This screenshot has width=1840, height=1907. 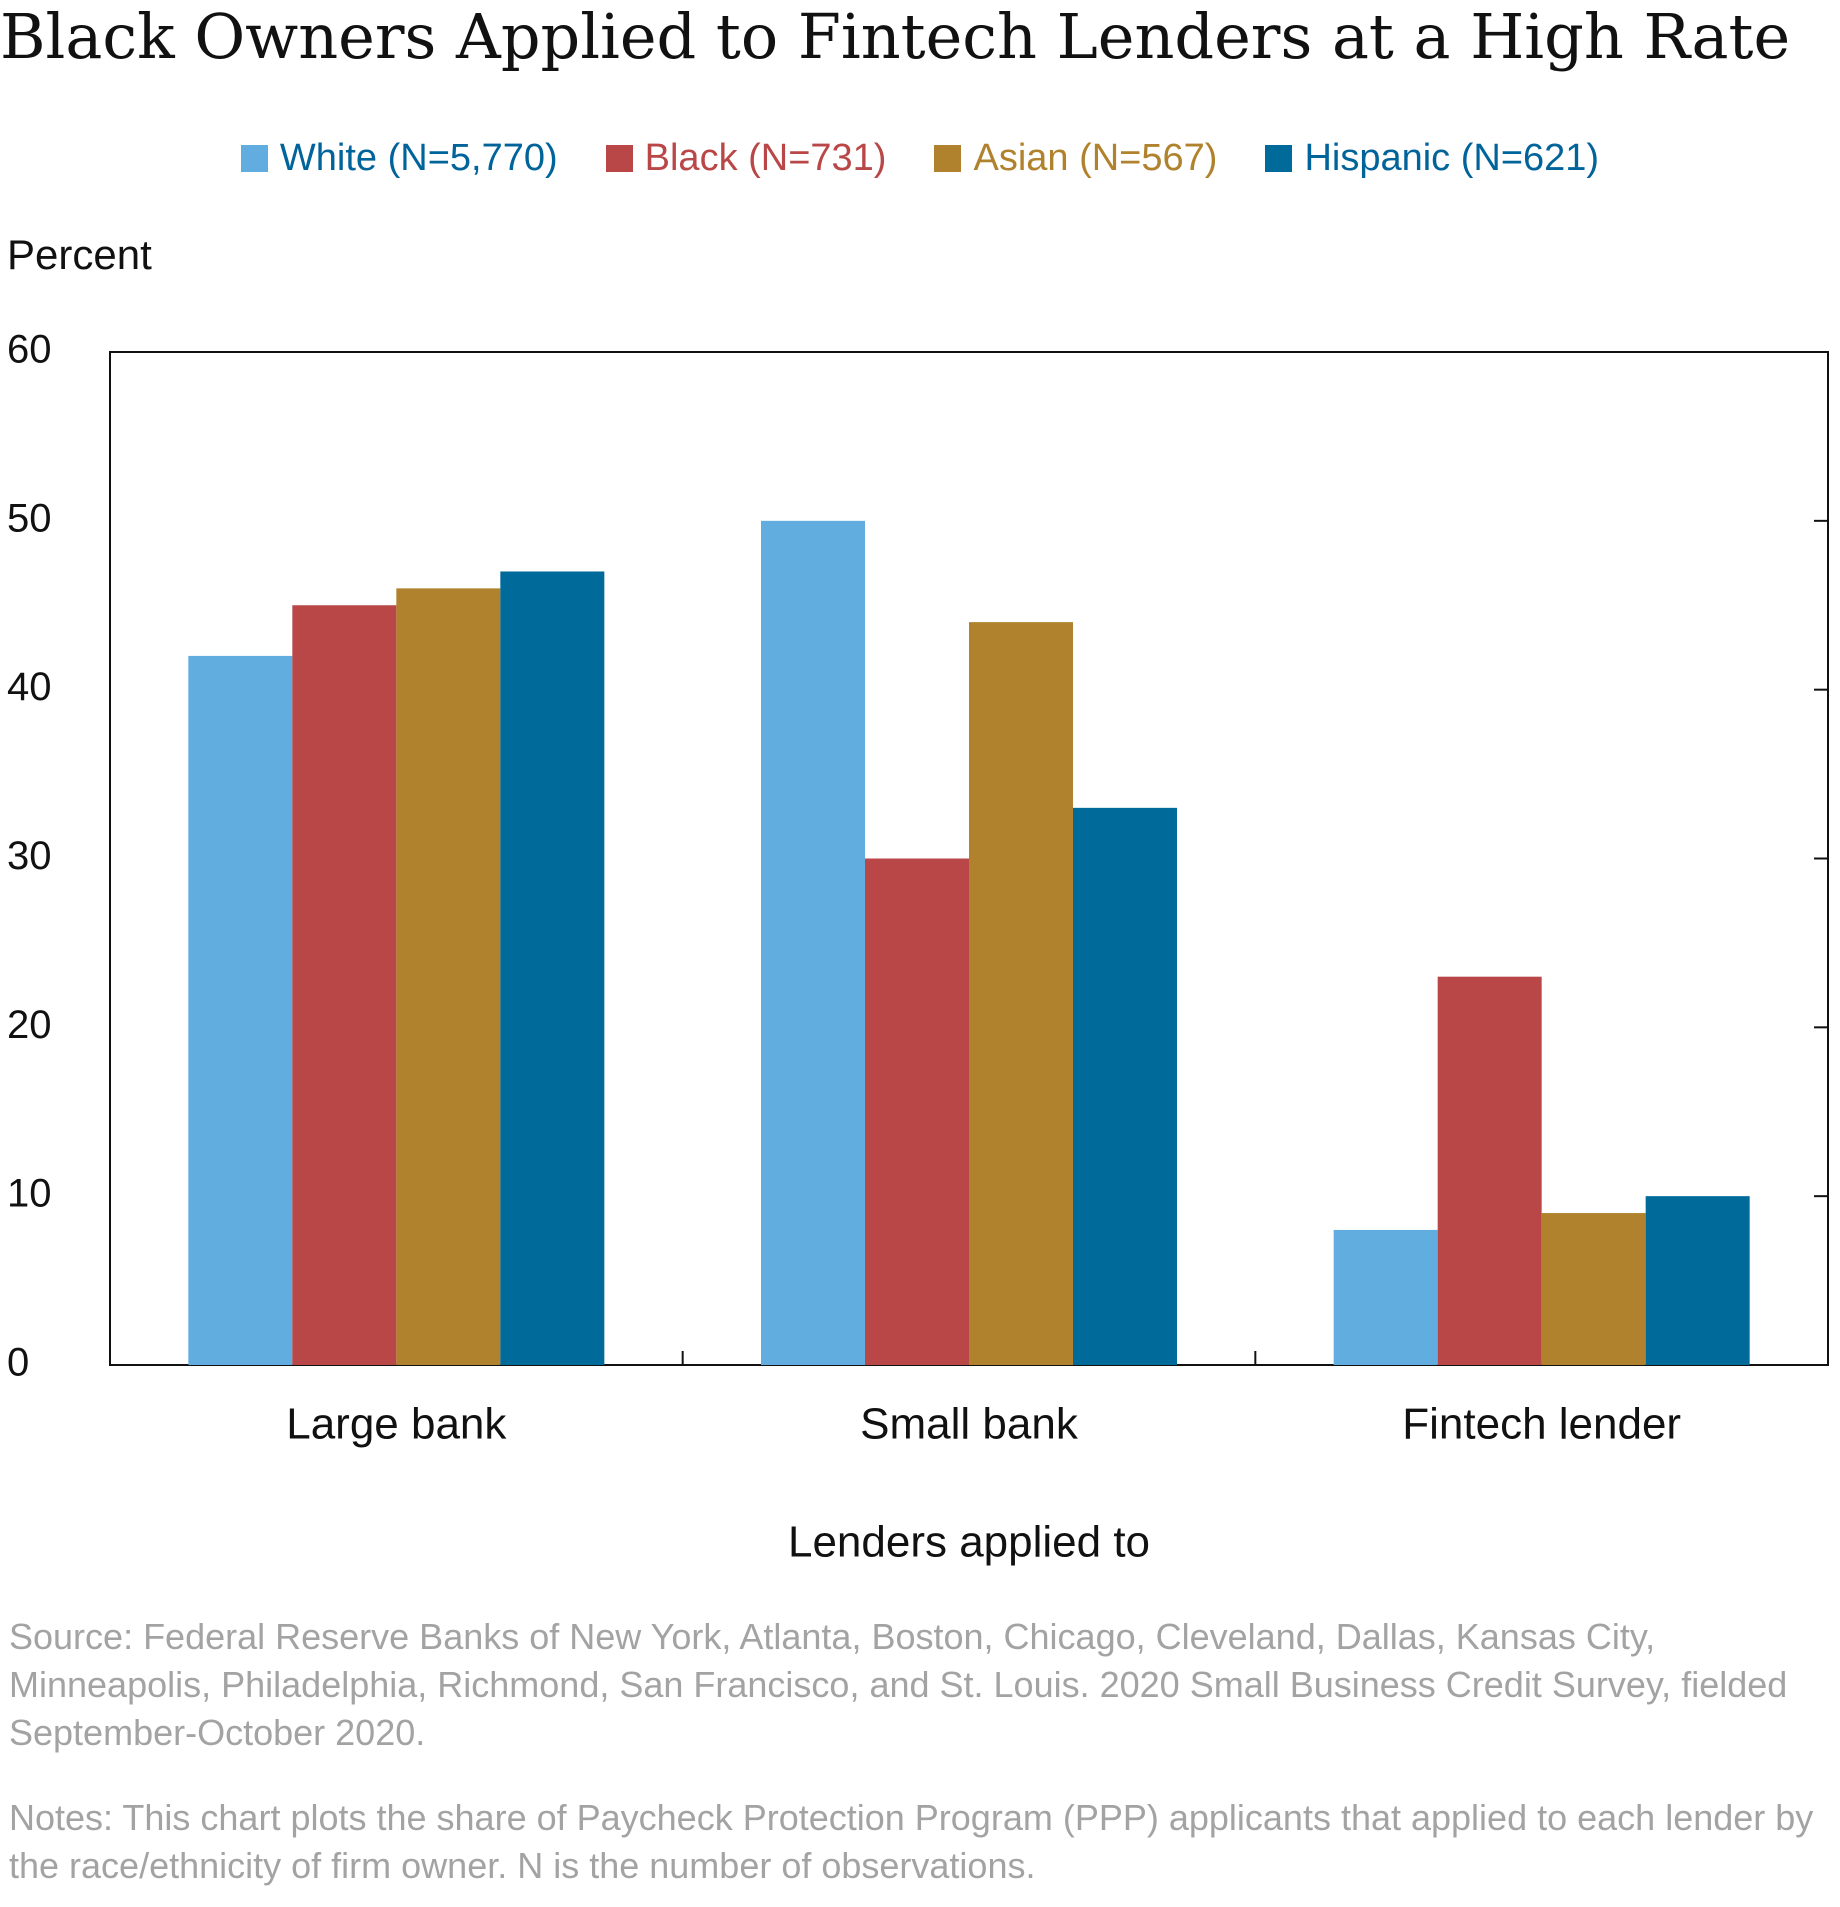 I want to click on legend-item-black: Black (N=731), so click(x=746, y=158).